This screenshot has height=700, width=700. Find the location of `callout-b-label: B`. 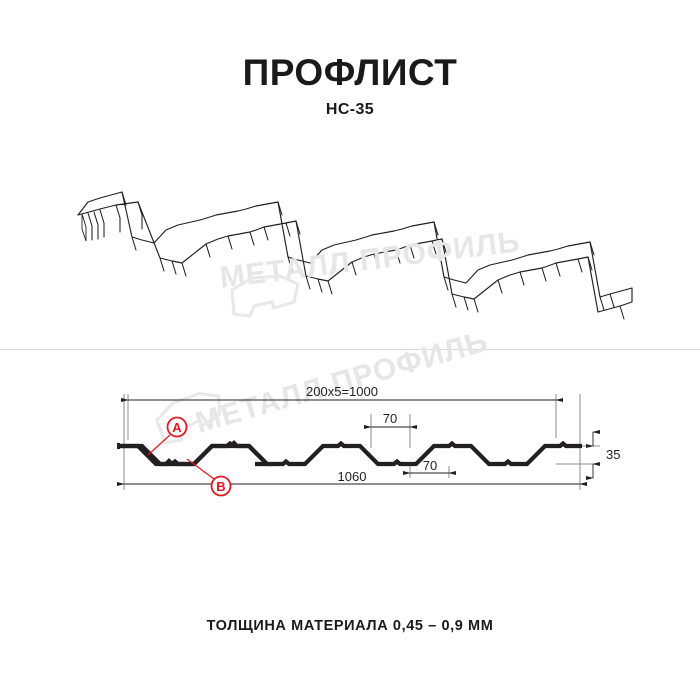

callout-b-label: B is located at coordinates (220, 486).